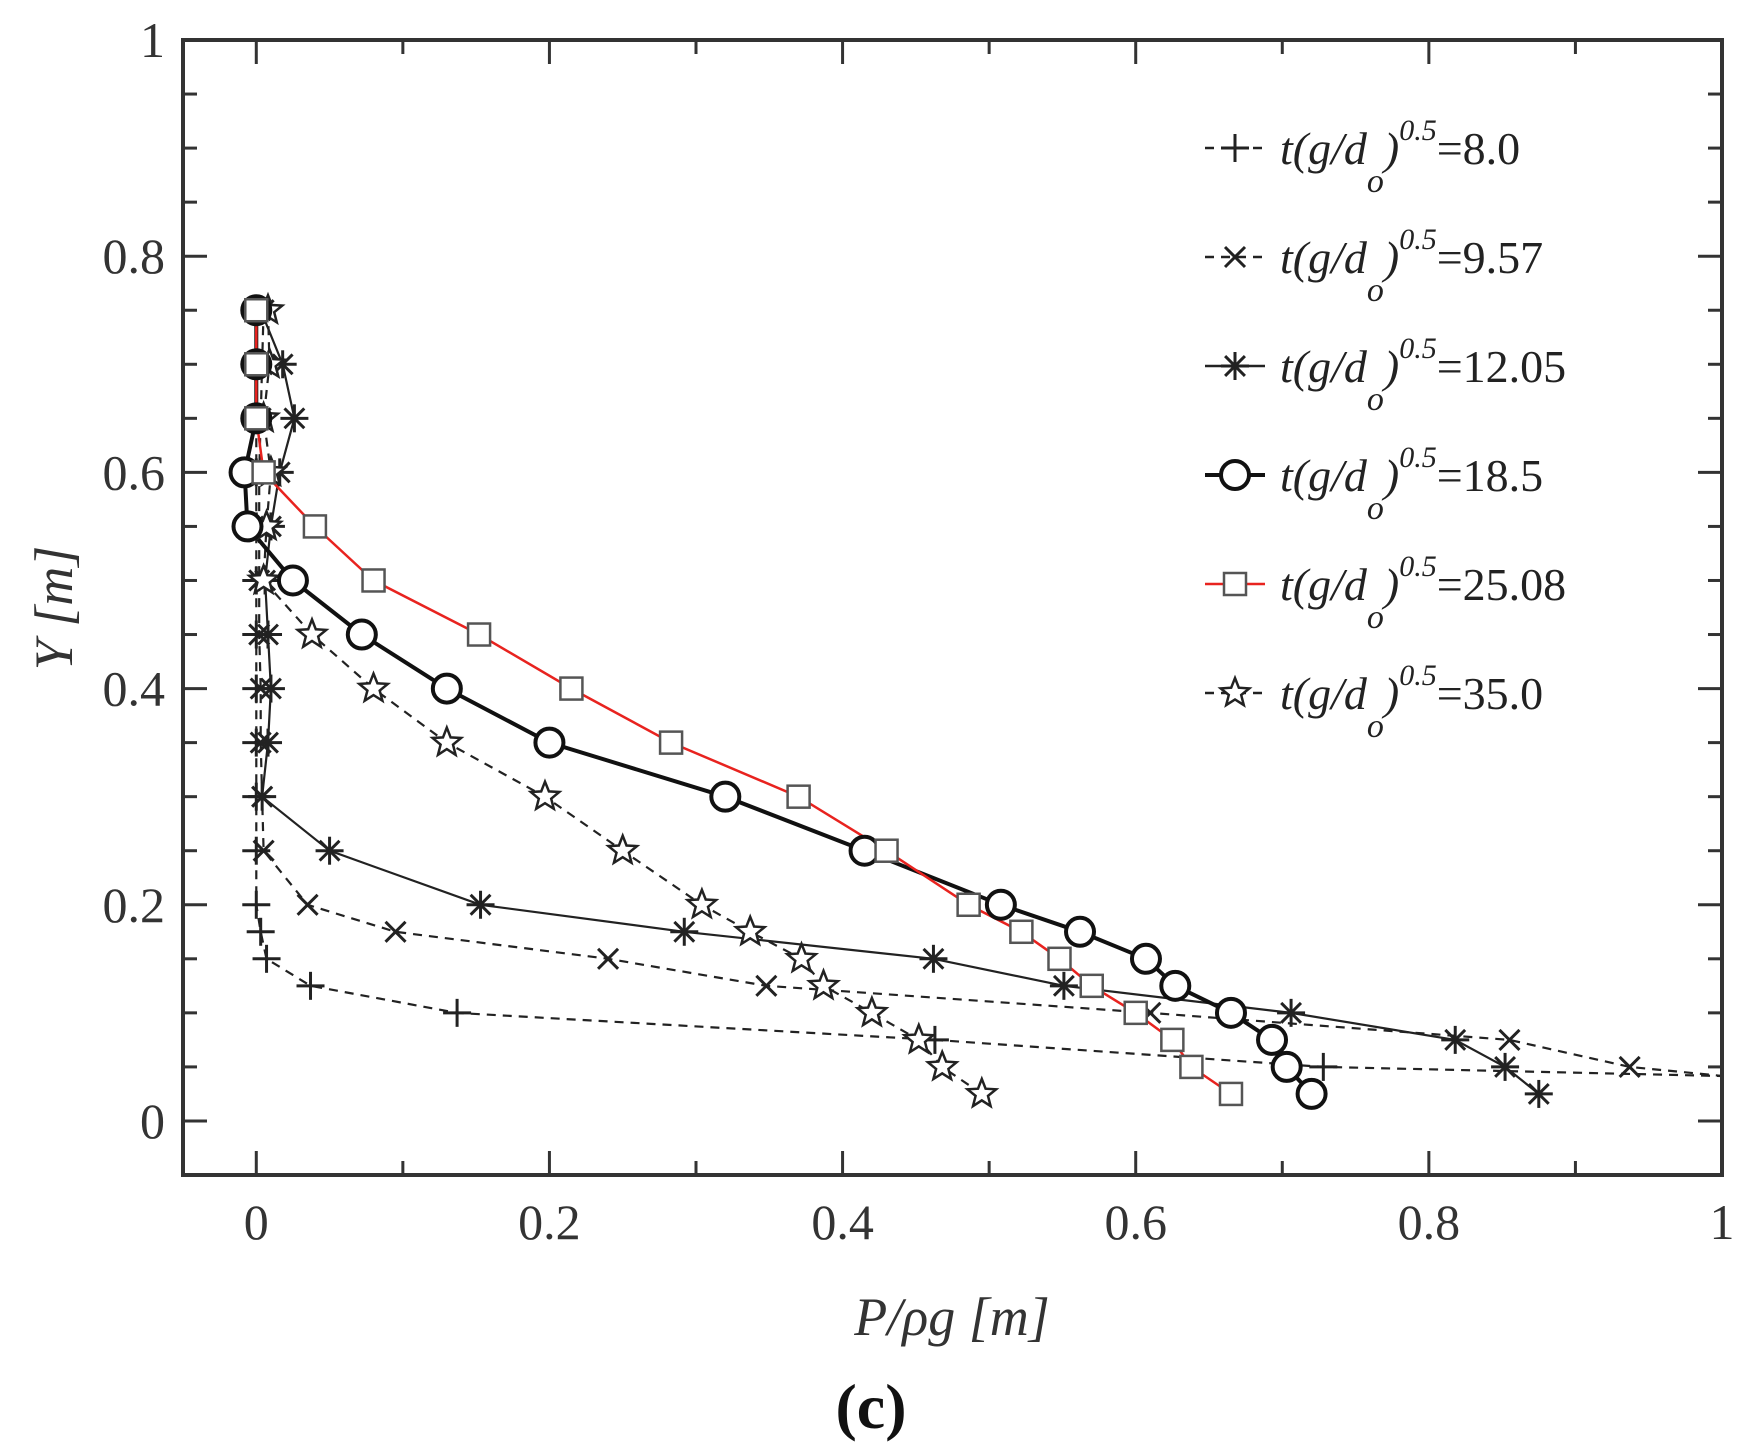 Image resolution: width=1742 pixels, height=1455 pixels. What do you see at coordinates (134, 256) in the screenshot?
I see `y-tick-label: 0.8` at bounding box center [134, 256].